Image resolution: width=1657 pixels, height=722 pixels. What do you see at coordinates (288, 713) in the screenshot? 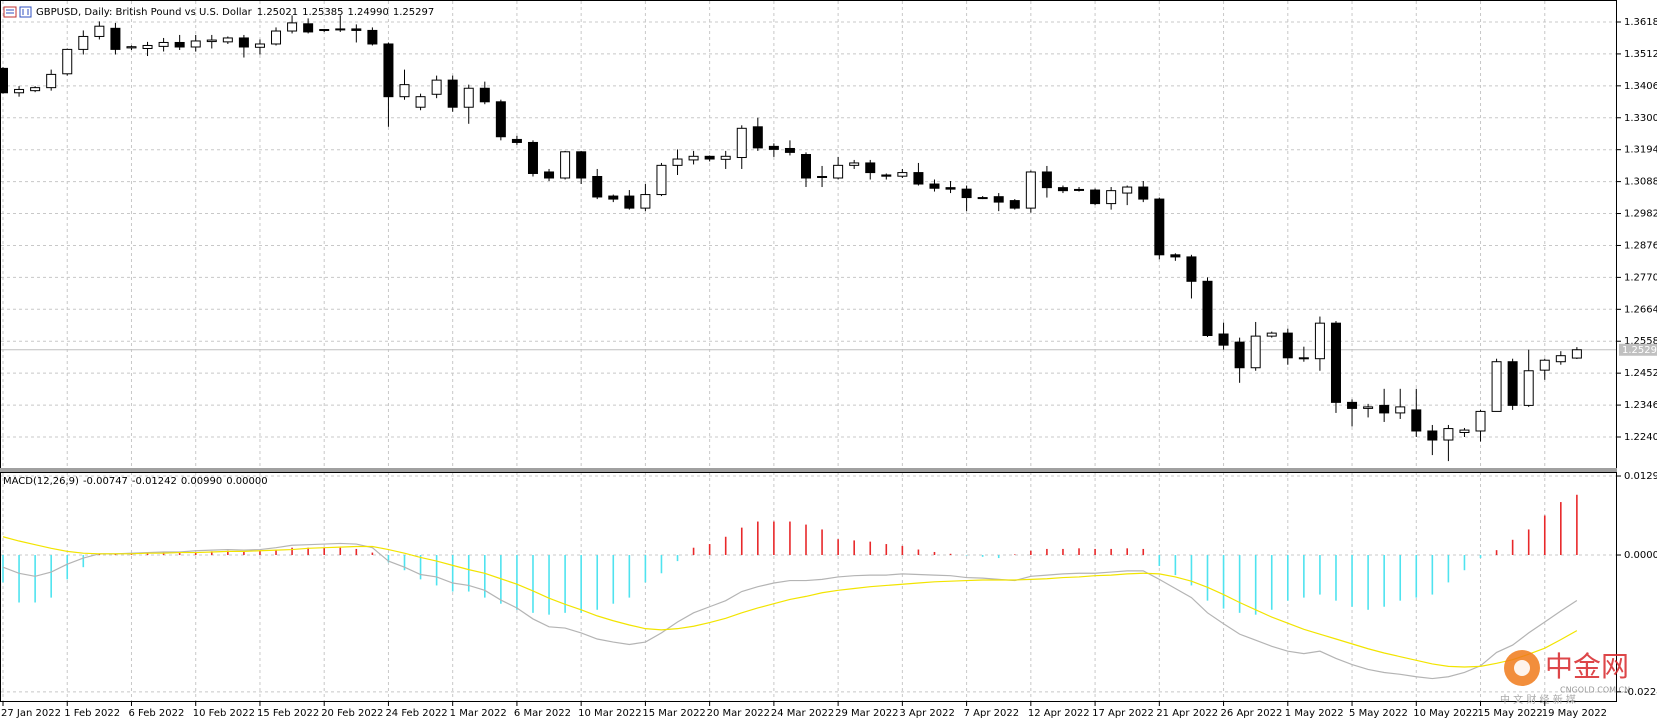
I see `x-tick-label: 15 Feb 2022` at bounding box center [288, 713].